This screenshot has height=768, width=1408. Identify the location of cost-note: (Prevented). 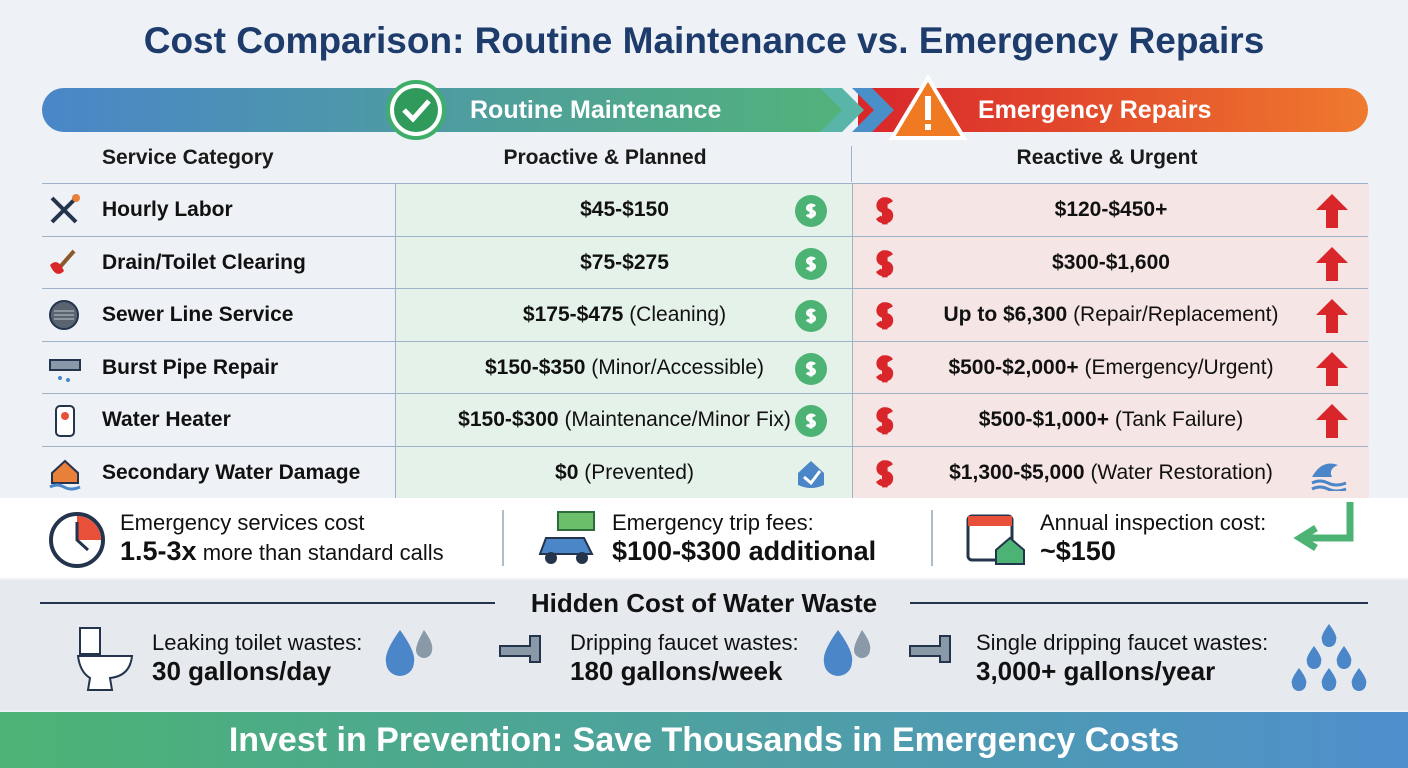
(639, 472).